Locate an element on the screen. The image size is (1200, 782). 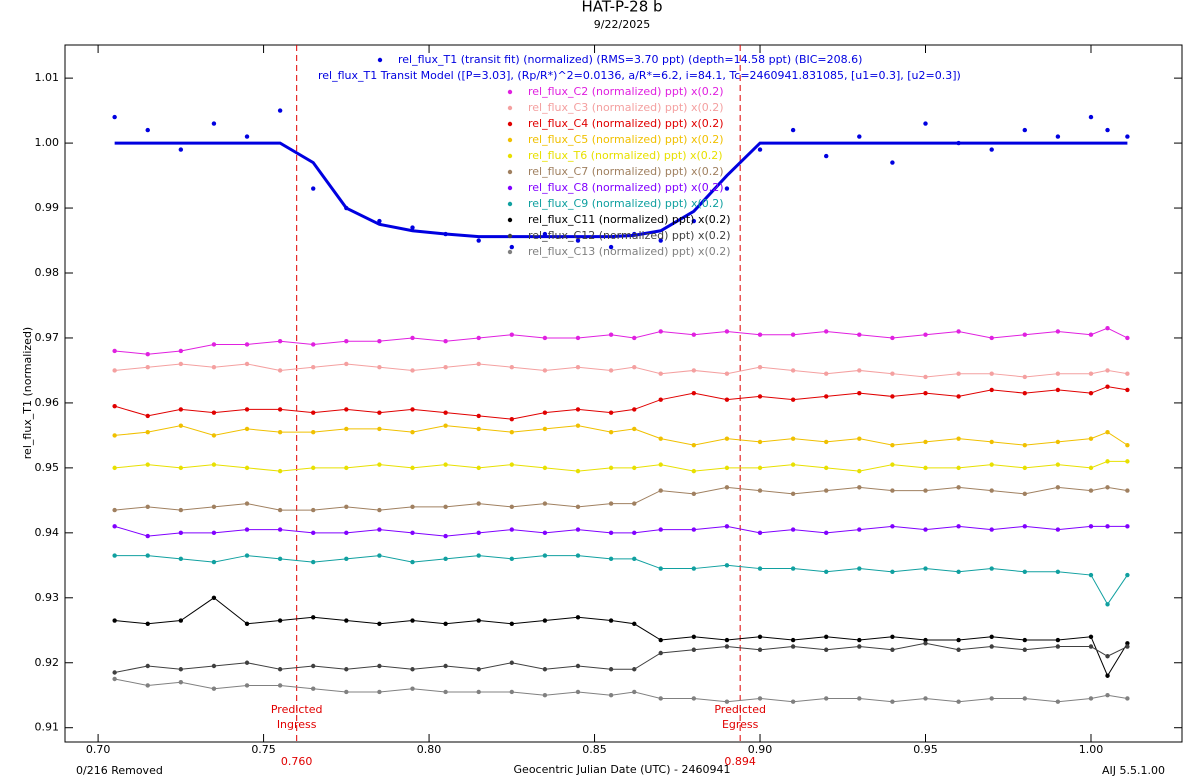
series-line is located at coordinates (621, 190).